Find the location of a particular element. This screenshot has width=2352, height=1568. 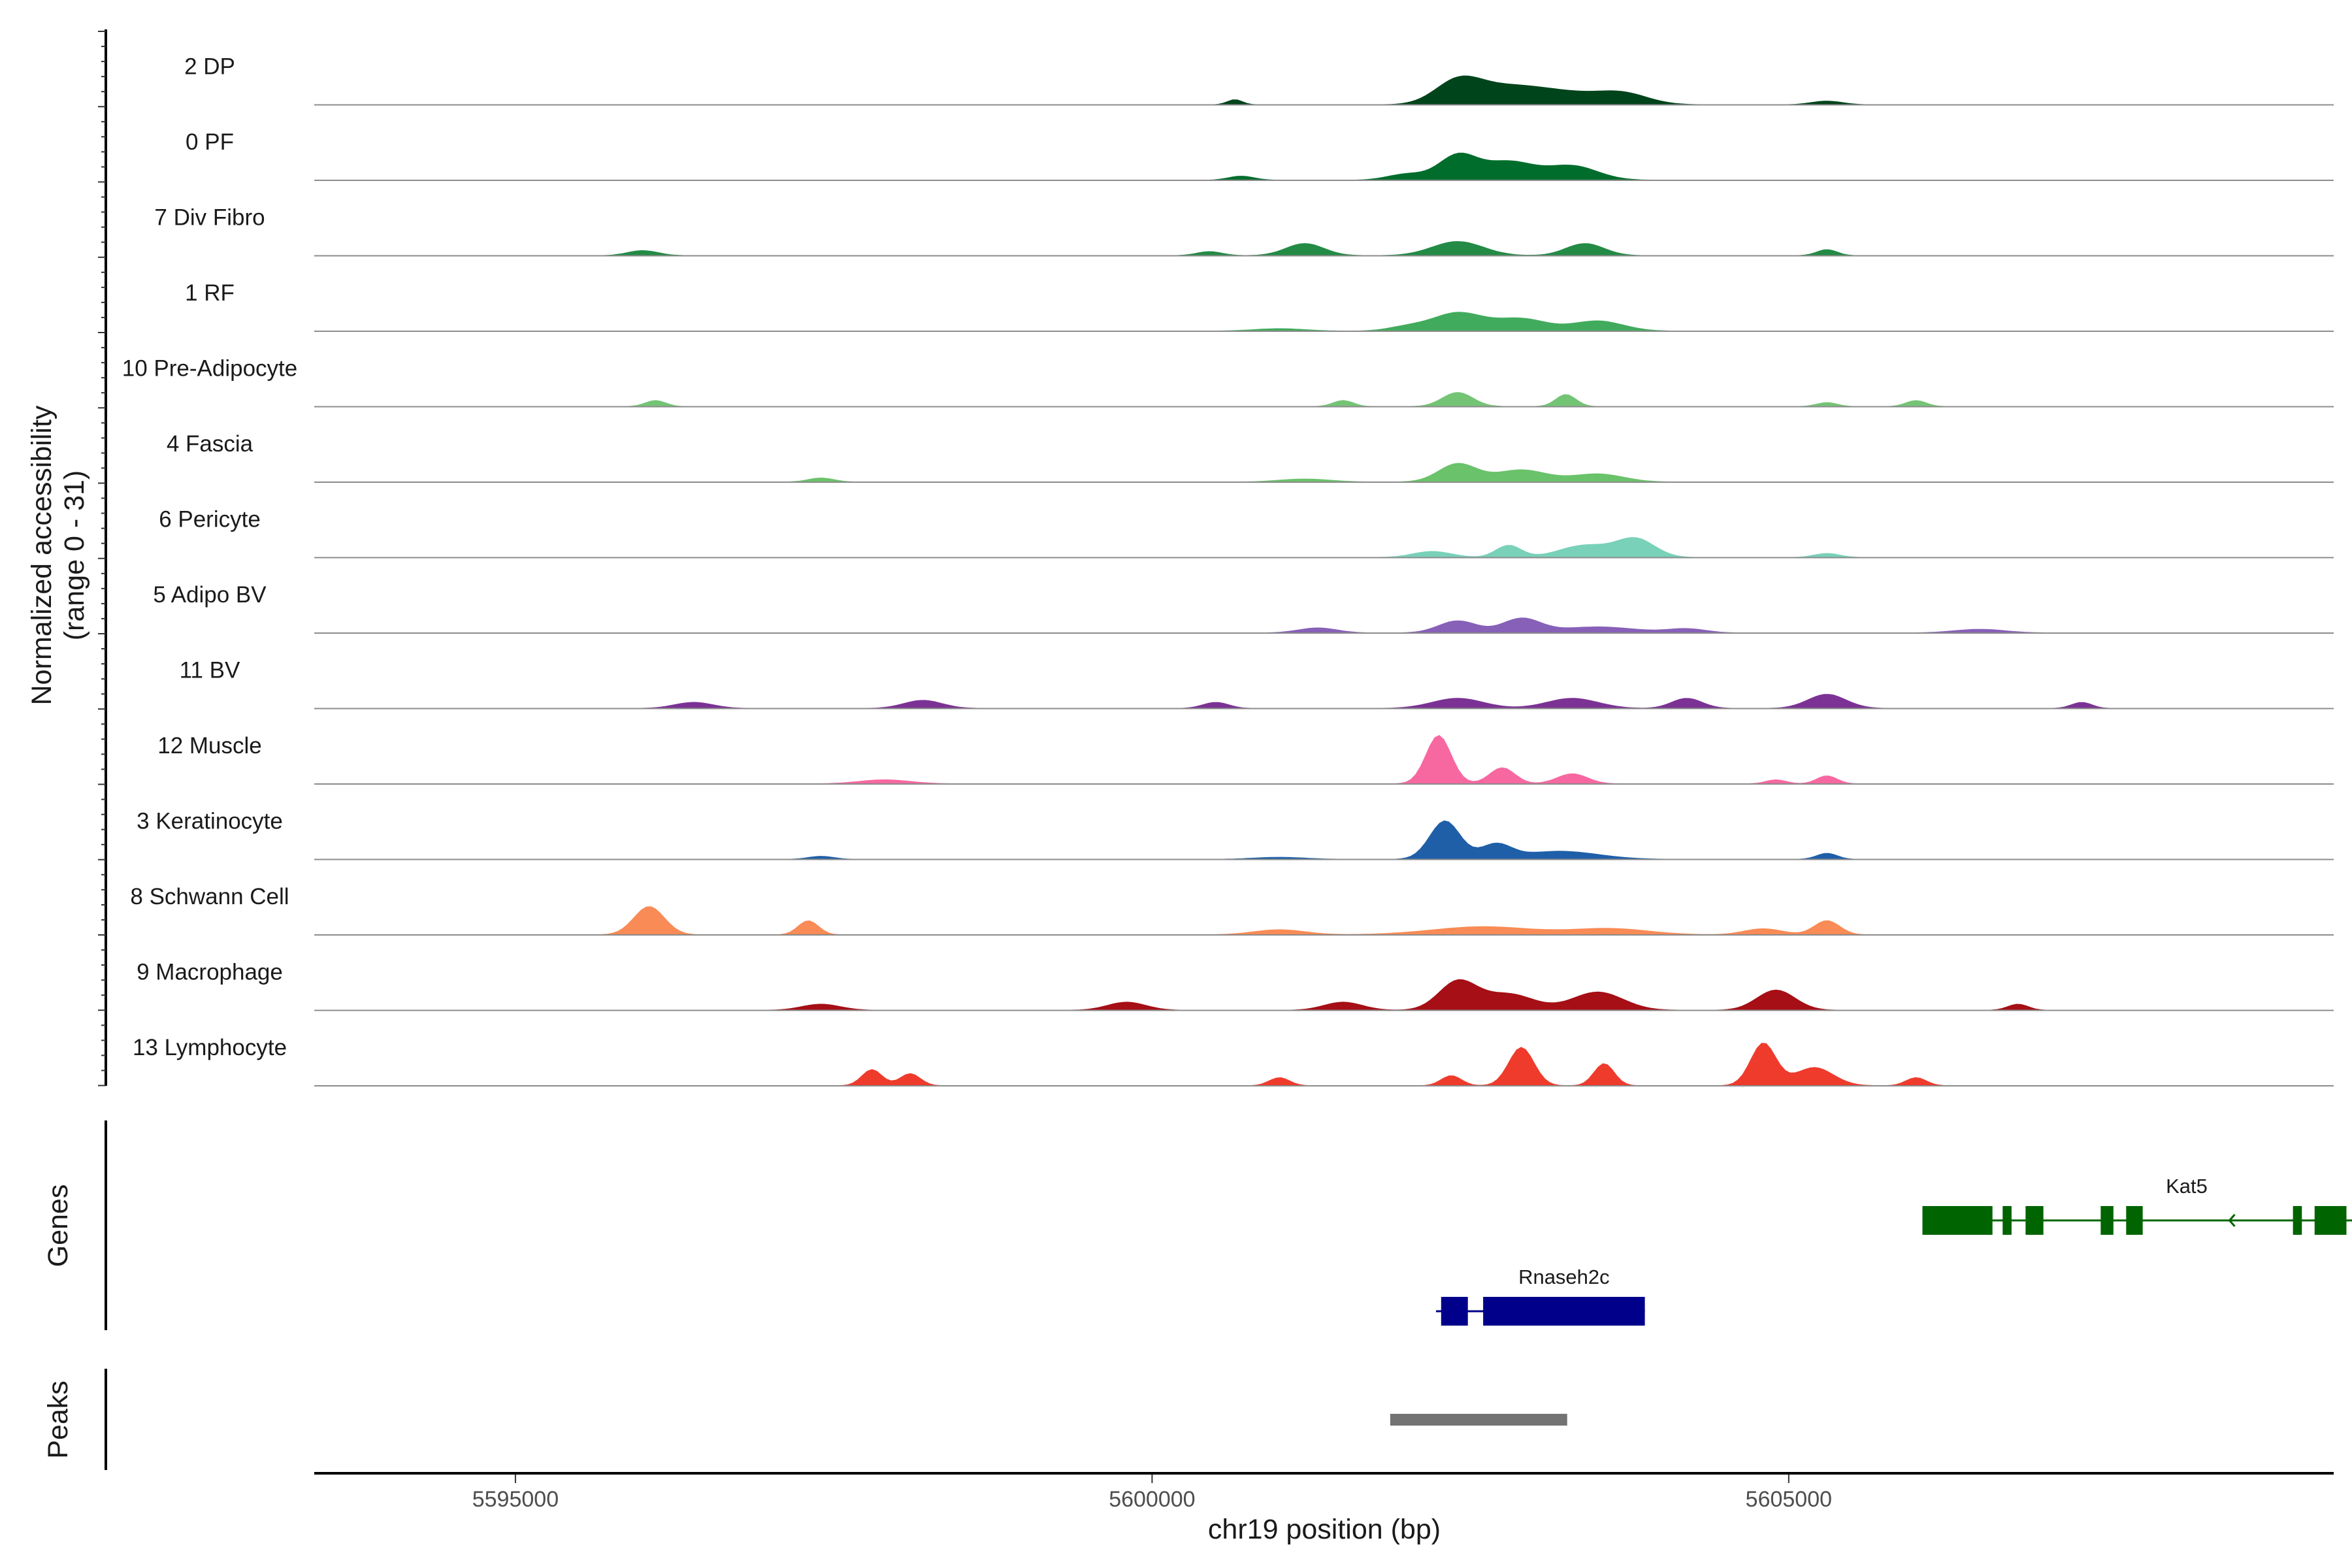

y-axis-title-line1: Normalized accessibility is located at coordinates (41, 555).